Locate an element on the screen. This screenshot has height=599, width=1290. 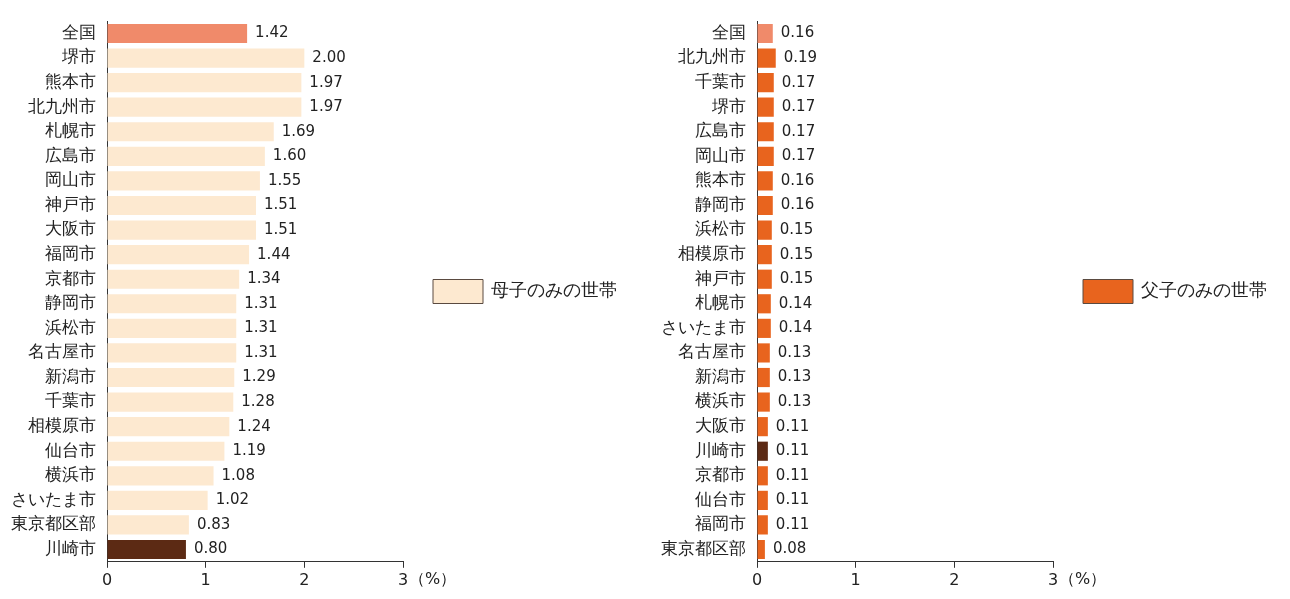
y-tick-label: 名古屋市 is located at coordinates (712, 351).